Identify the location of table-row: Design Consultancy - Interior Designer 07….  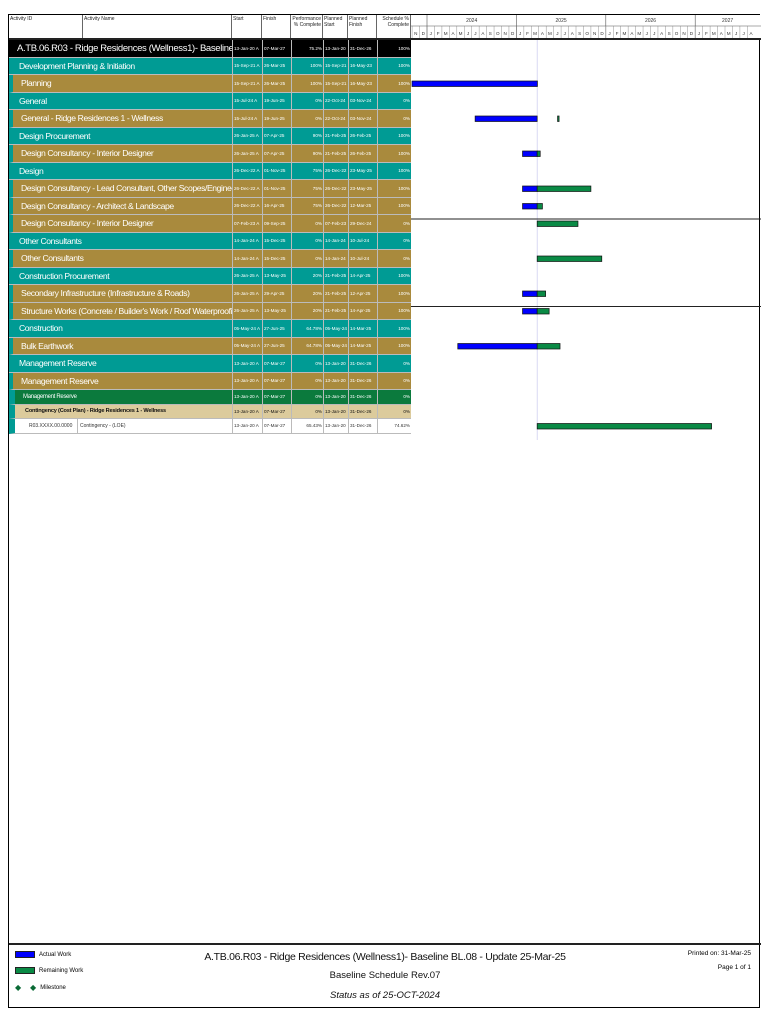
(210, 224).